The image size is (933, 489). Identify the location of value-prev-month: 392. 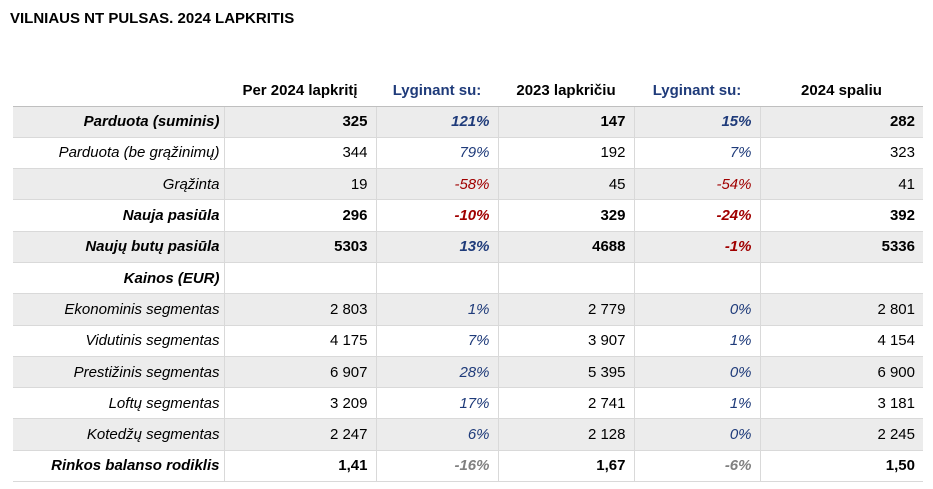
(841, 215).